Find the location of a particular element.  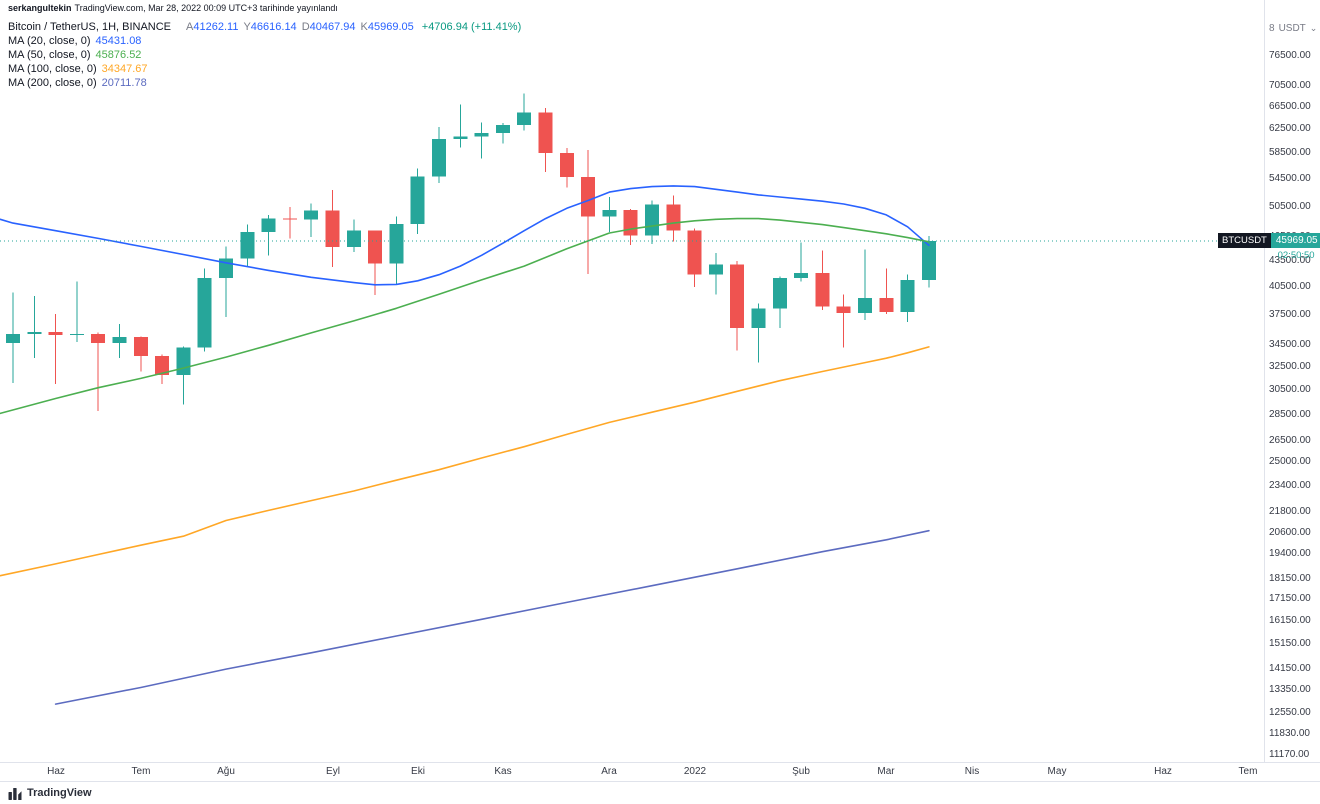

symbol-title: Bitcoin / TetherUS, 1H, BINANCE is located at coordinates (90, 27).